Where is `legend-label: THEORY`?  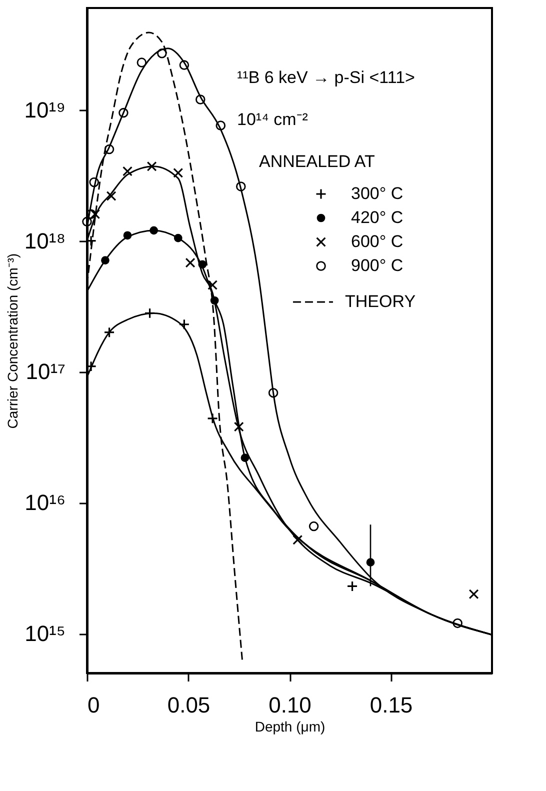 legend-label: THEORY is located at coordinates (380, 301).